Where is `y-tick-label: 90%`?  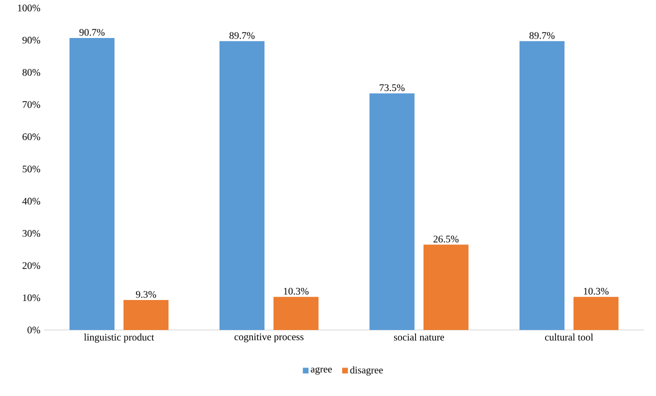
y-tick-label: 90% is located at coordinates (31, 40).